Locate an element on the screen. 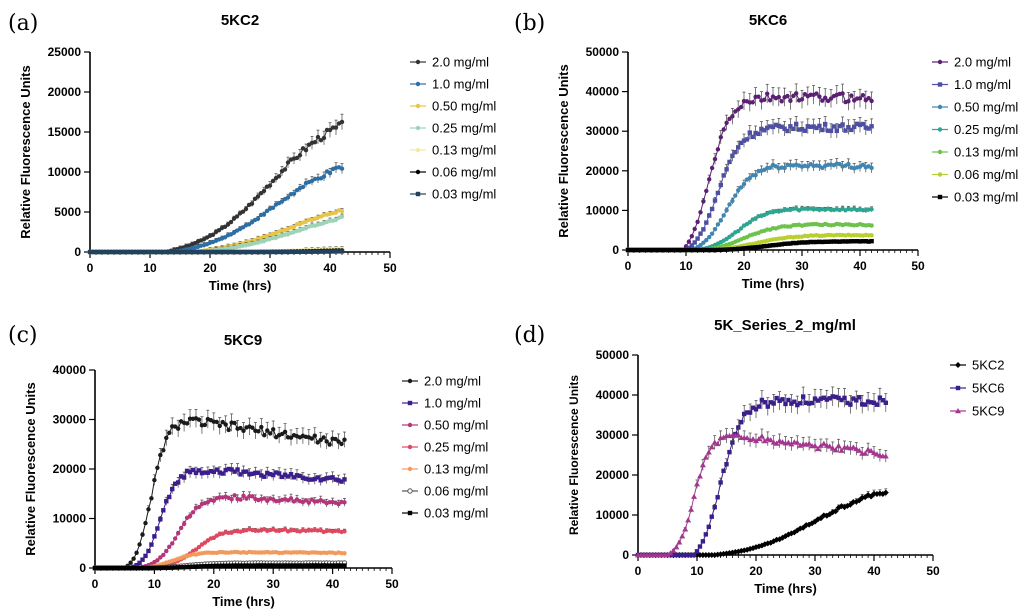 This screenshot has width=1035, height=616. x-tick-label: 40 is located at coordinates (860, 266).